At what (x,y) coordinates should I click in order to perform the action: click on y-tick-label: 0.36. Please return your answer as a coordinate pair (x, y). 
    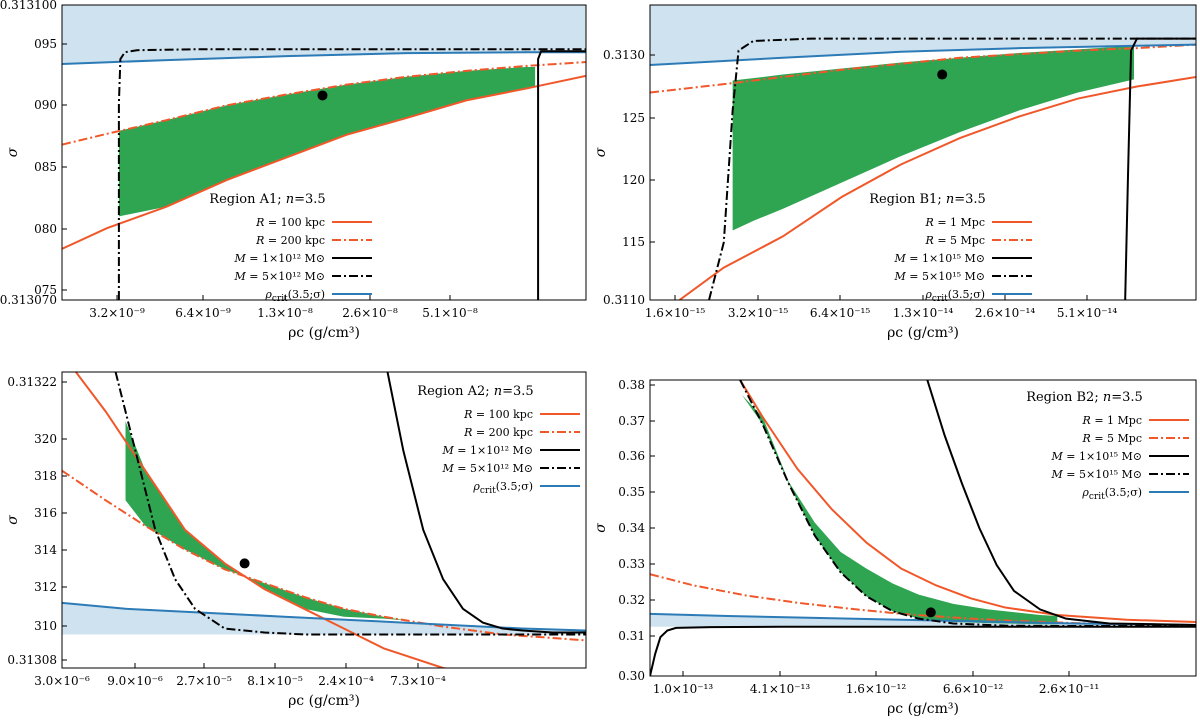
    Looking at the image, I should click on (631, 456).